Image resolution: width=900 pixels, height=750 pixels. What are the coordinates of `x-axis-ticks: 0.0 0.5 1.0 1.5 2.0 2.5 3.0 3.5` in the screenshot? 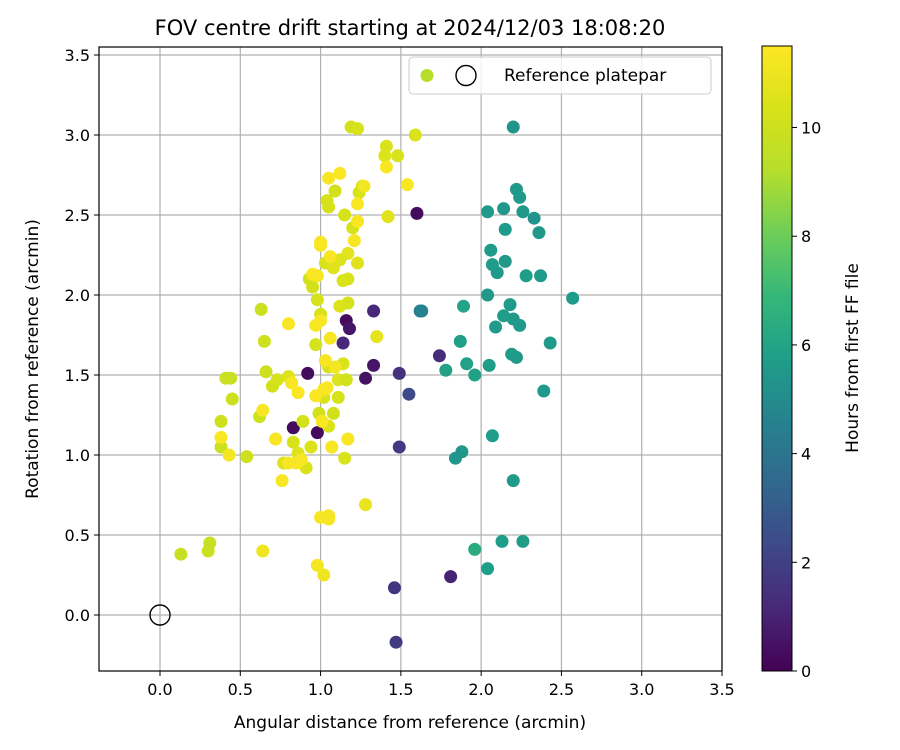 It's located at (441, 685).